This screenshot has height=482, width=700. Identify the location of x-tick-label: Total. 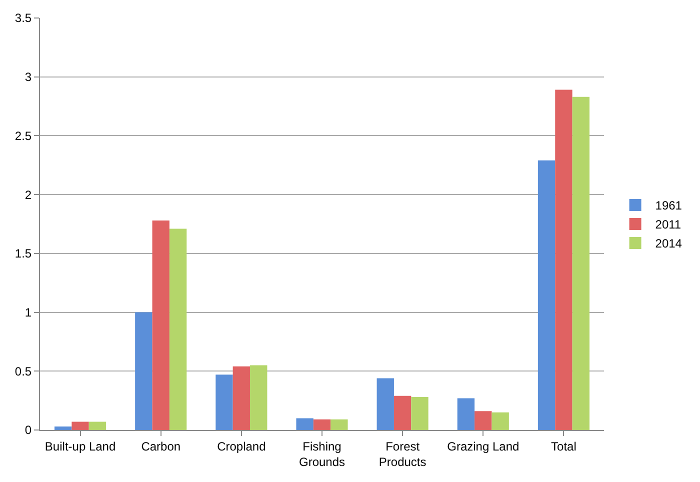
(563, 446).